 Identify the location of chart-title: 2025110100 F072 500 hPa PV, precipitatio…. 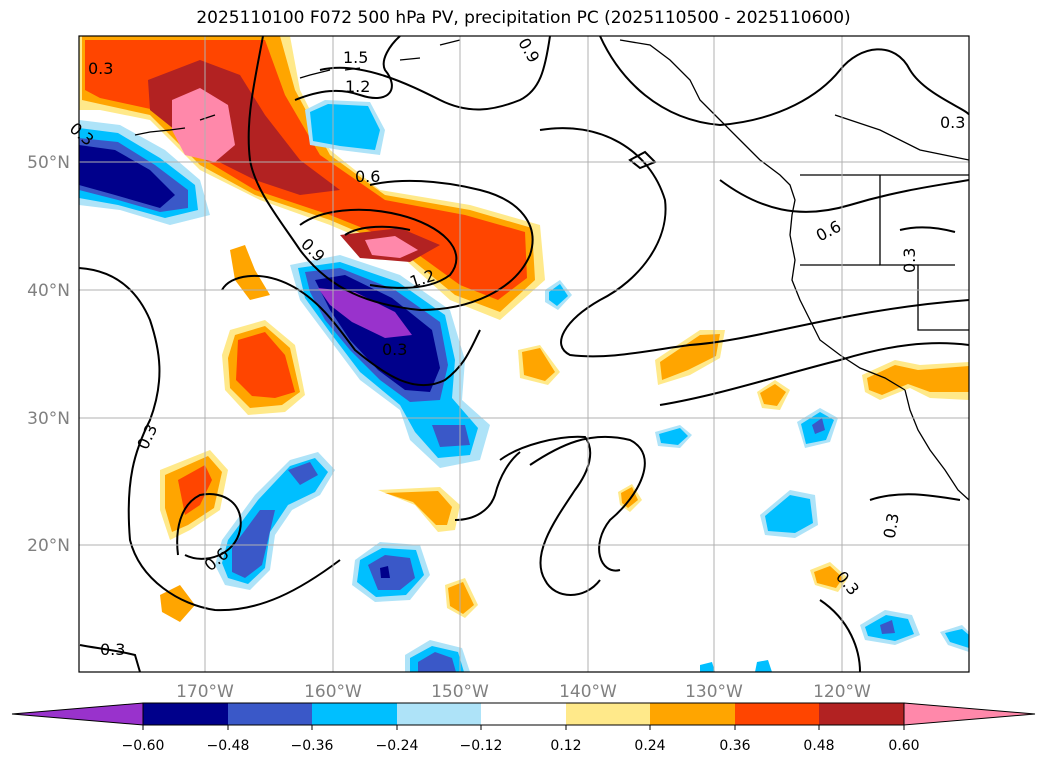
(523, 18).